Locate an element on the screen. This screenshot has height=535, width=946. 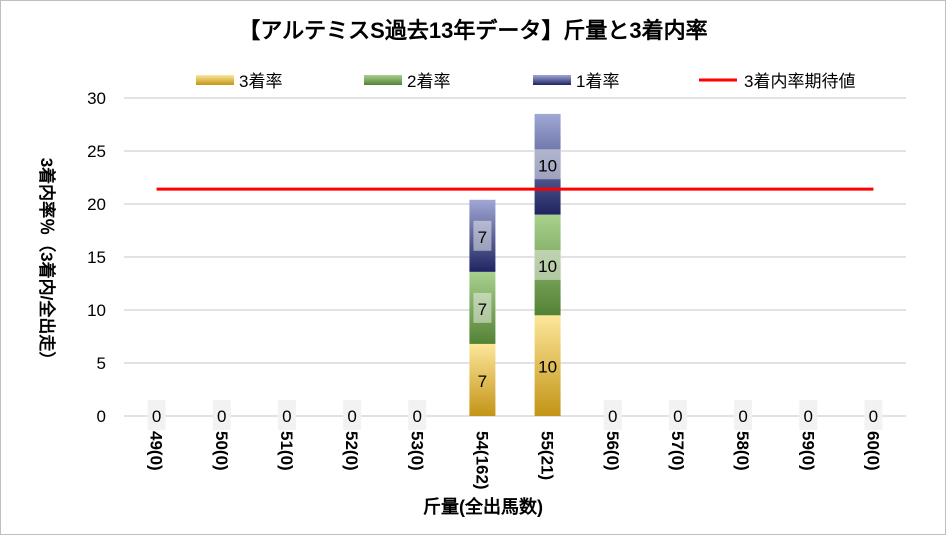
x-tick-label: 51(0) is located at coordinates (286, 451).